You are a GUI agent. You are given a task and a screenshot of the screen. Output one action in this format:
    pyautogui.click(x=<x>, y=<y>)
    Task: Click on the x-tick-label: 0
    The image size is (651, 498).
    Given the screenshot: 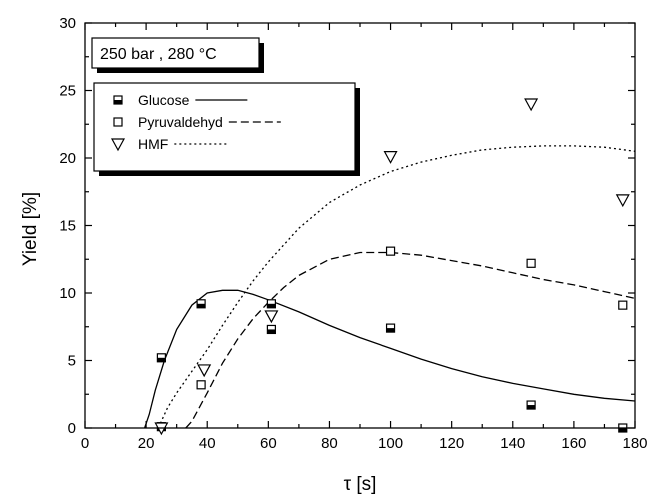 What is the action you would take?
    pyautogui.click(x=85, y=443)
    